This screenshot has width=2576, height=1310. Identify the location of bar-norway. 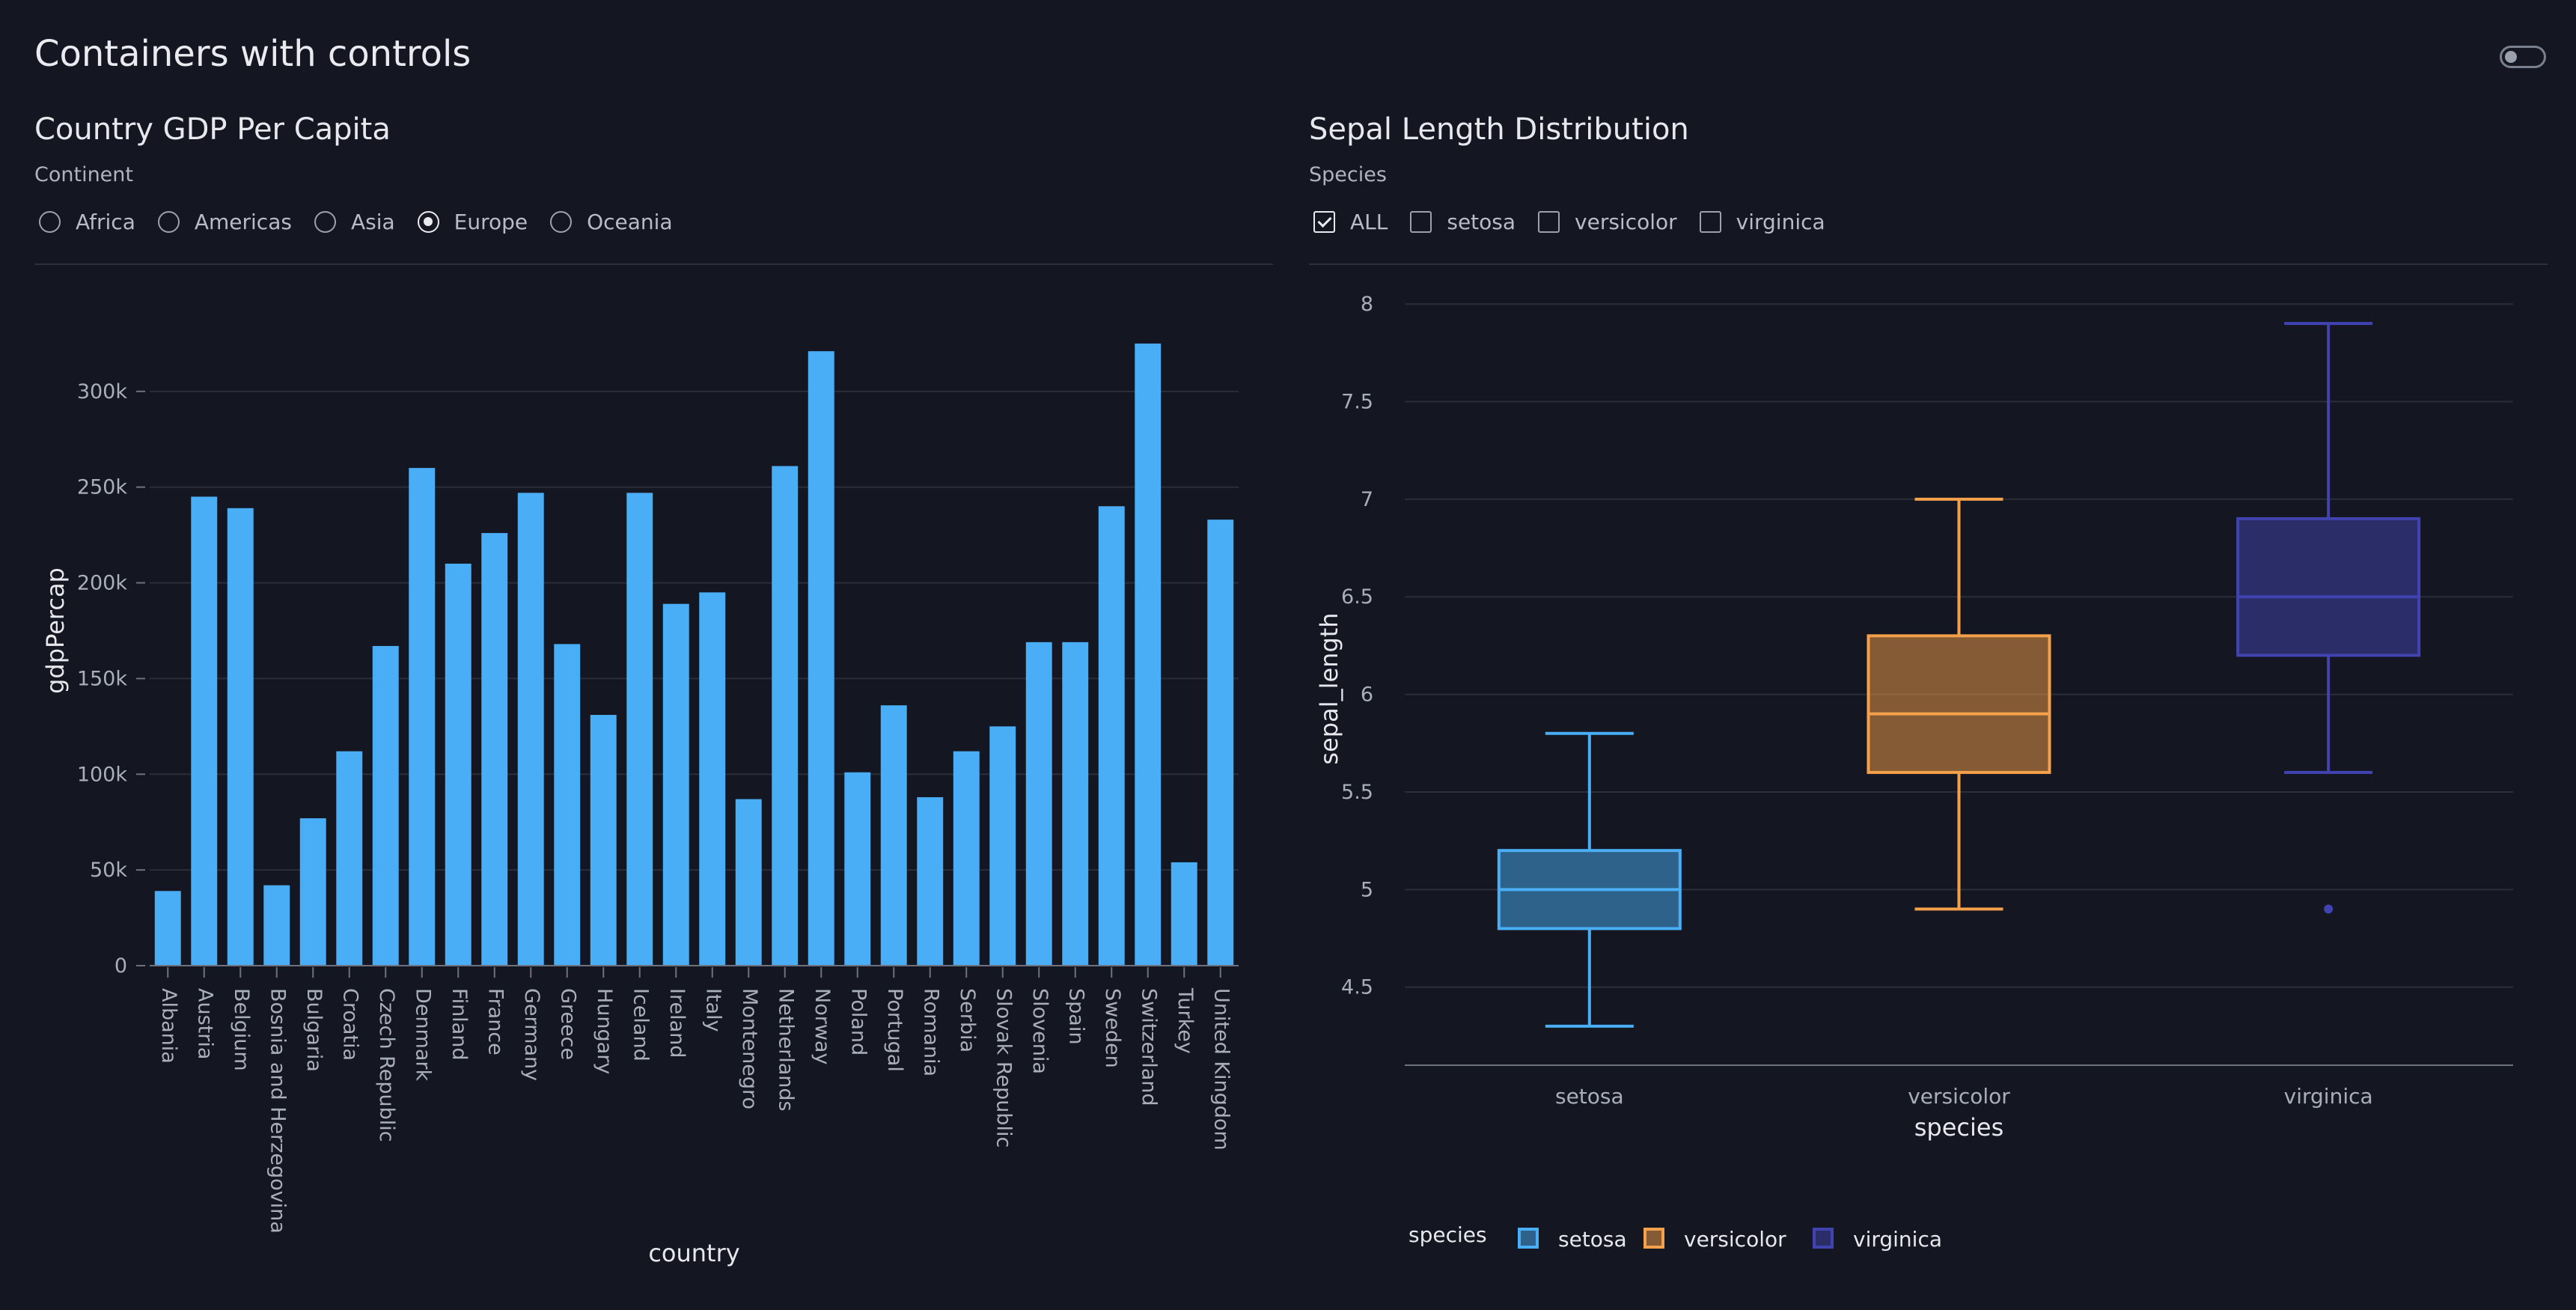
(821, 658).